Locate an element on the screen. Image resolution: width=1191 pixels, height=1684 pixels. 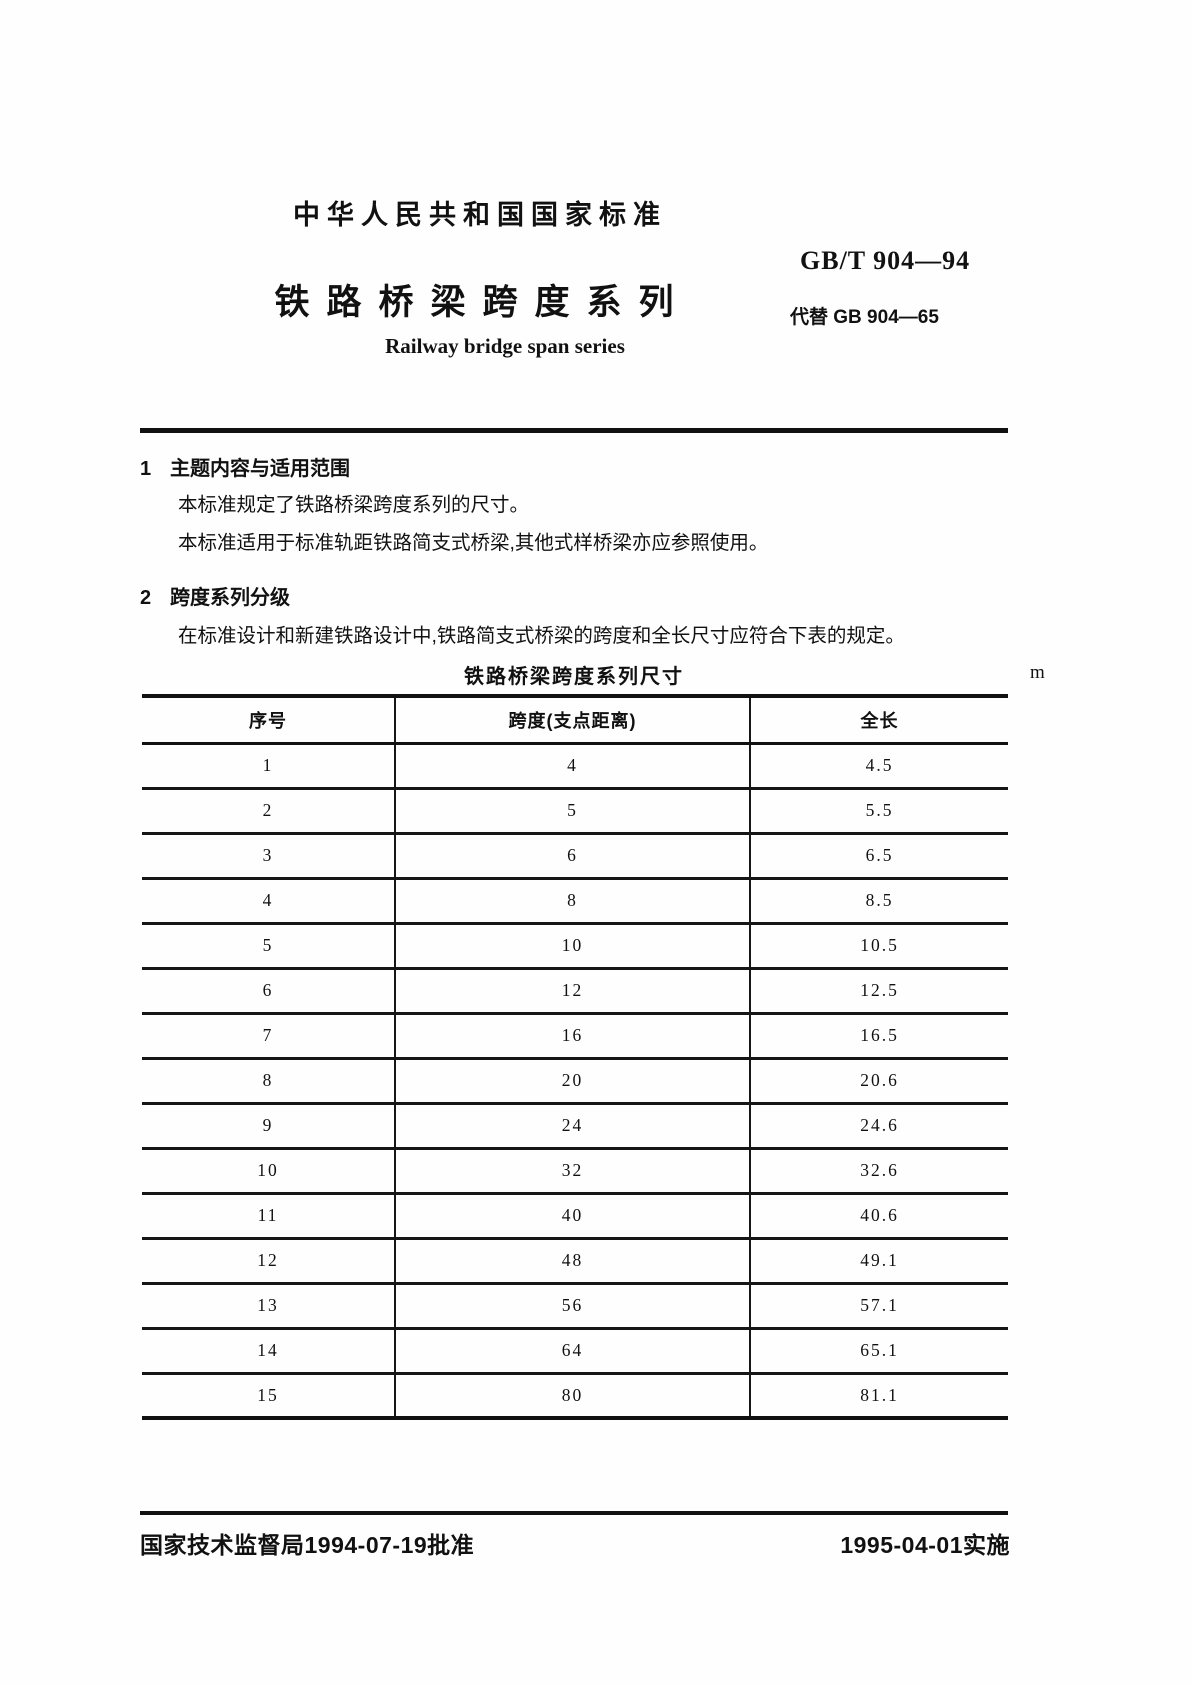
table-row: 1 4 4.5 is located at coordinates (575, 766).